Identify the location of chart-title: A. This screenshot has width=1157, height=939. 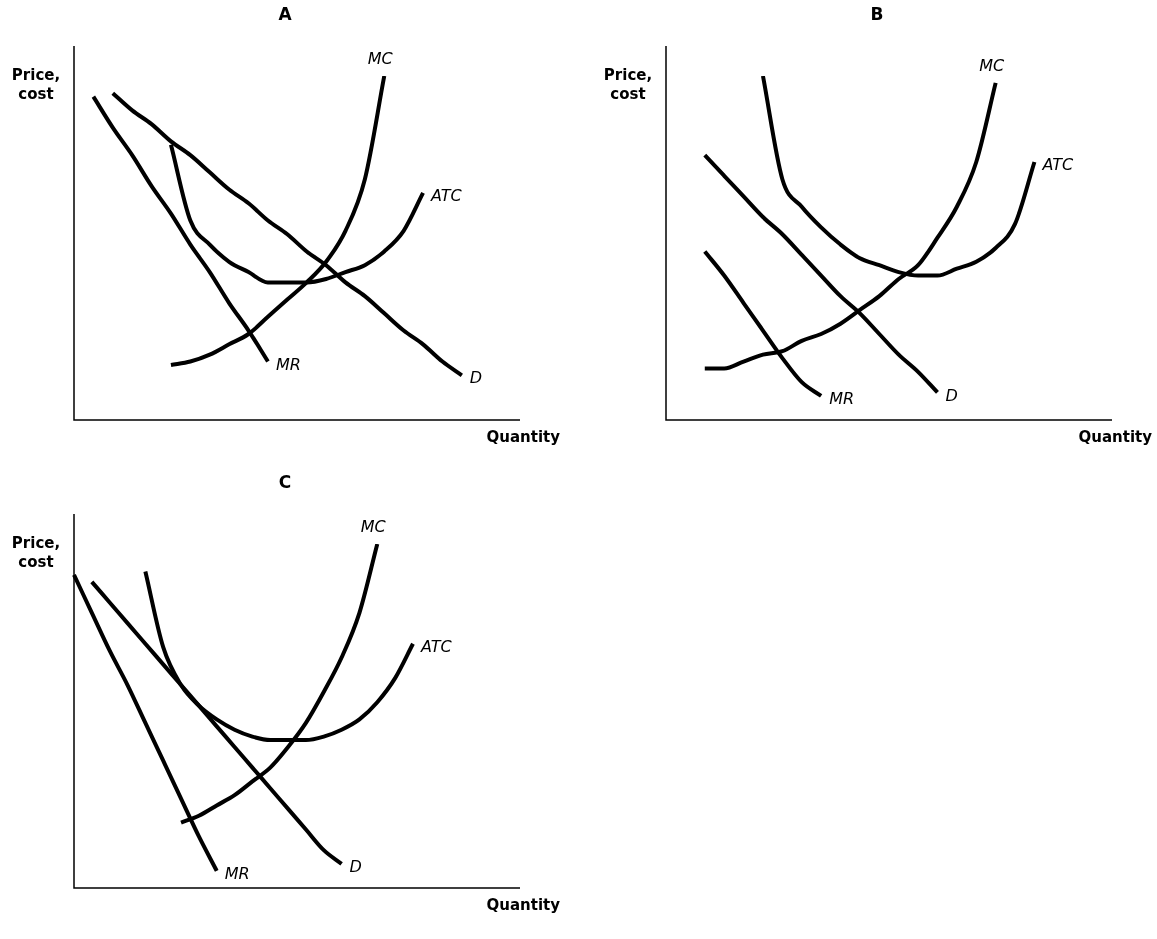
(285, 14).